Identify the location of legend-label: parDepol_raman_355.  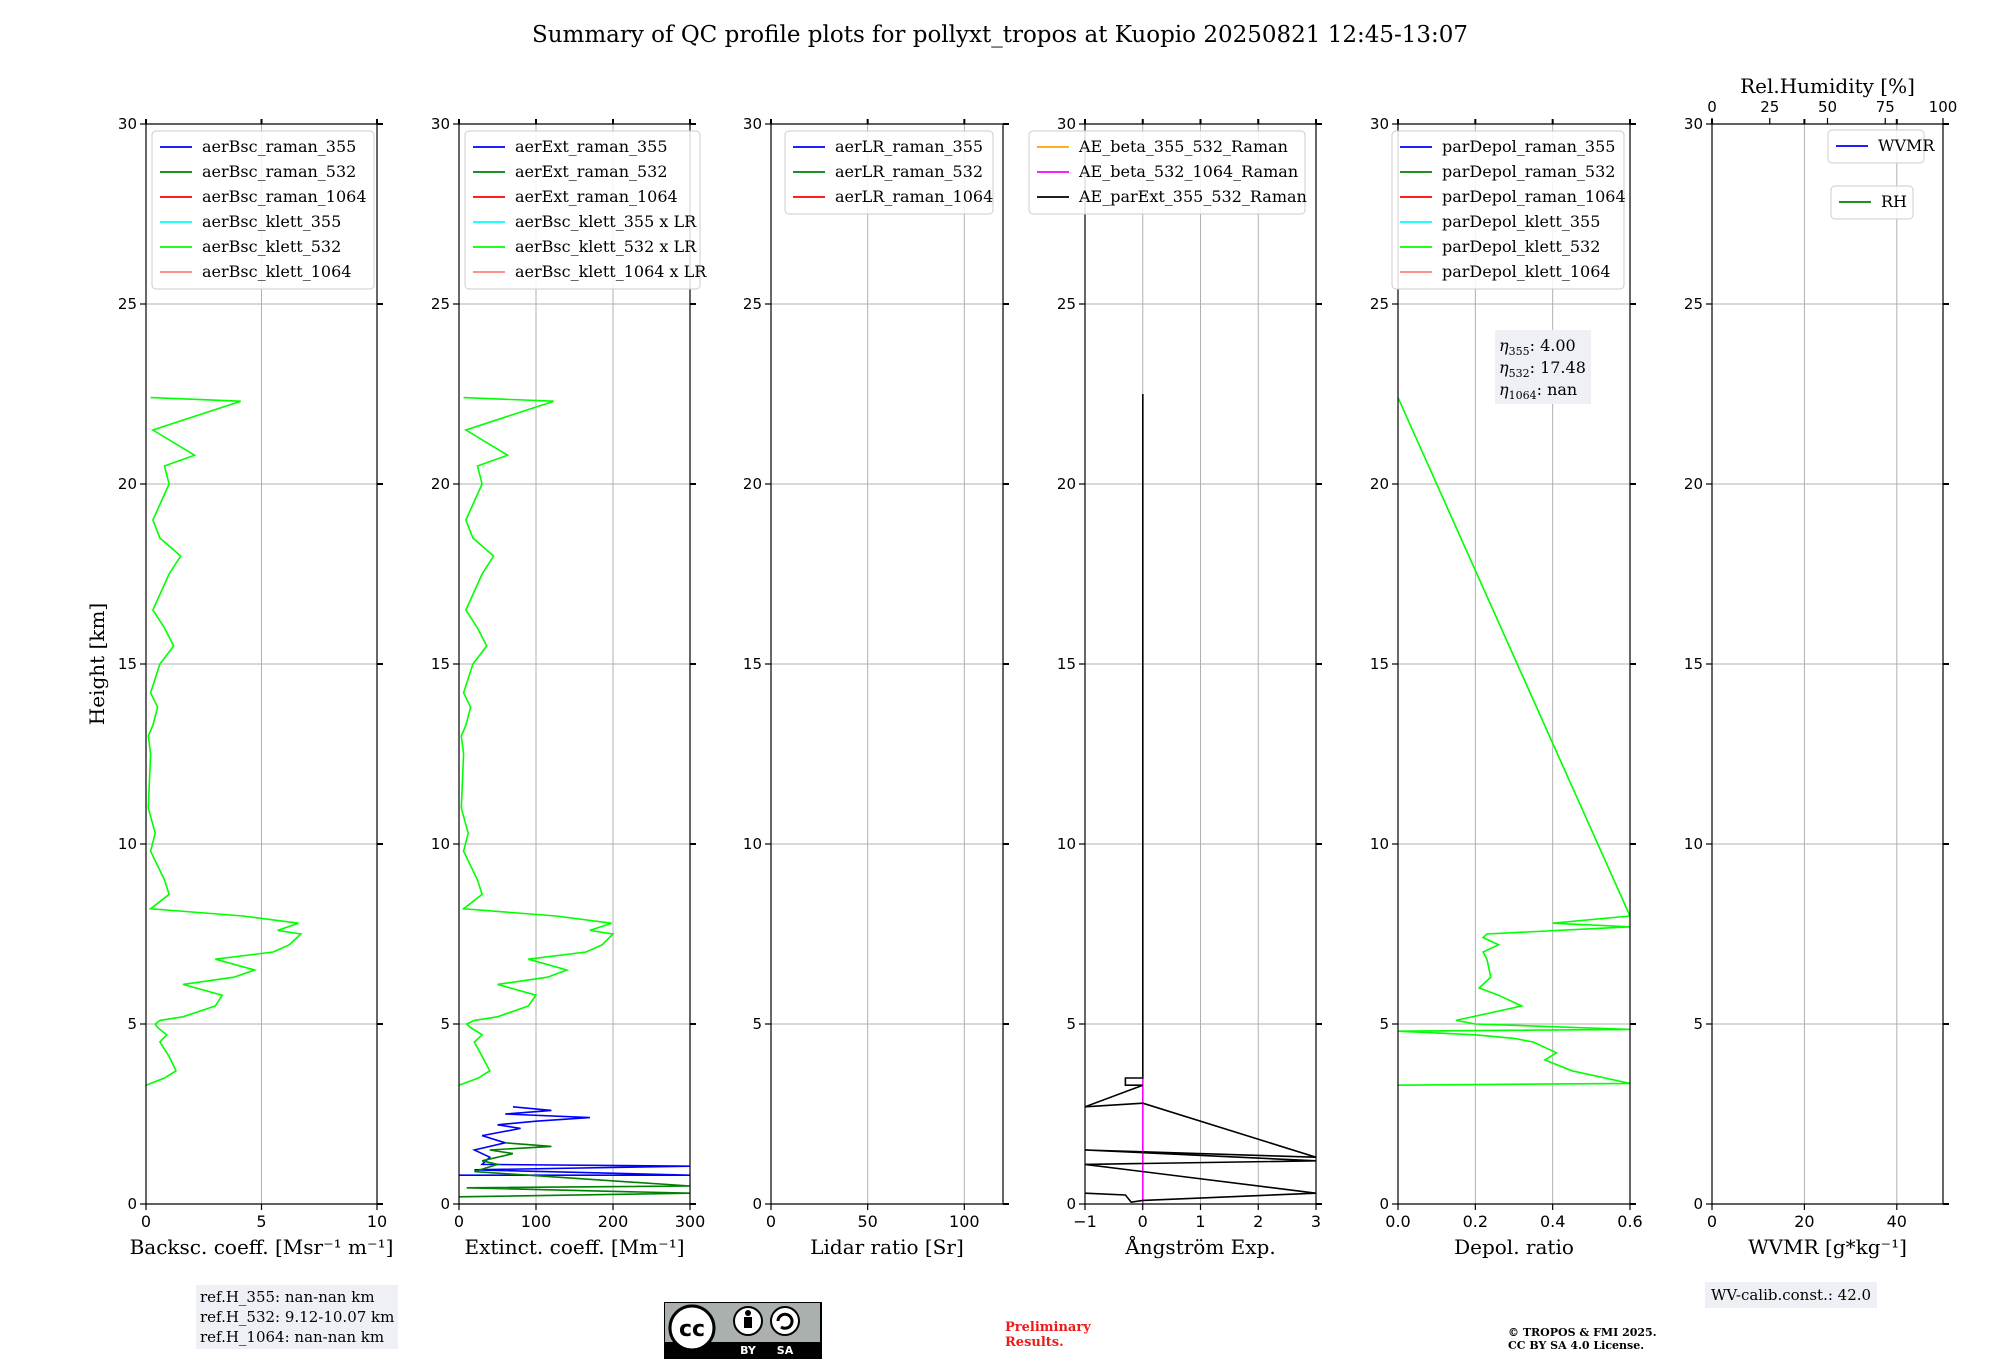
(1528, 146).